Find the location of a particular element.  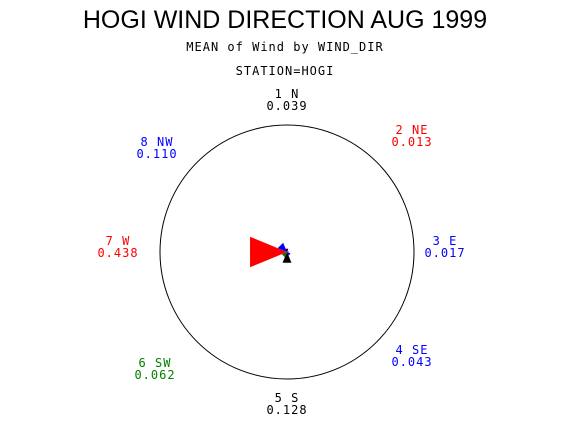

direction-value: 0.039 is located at coordinates (286, 106).